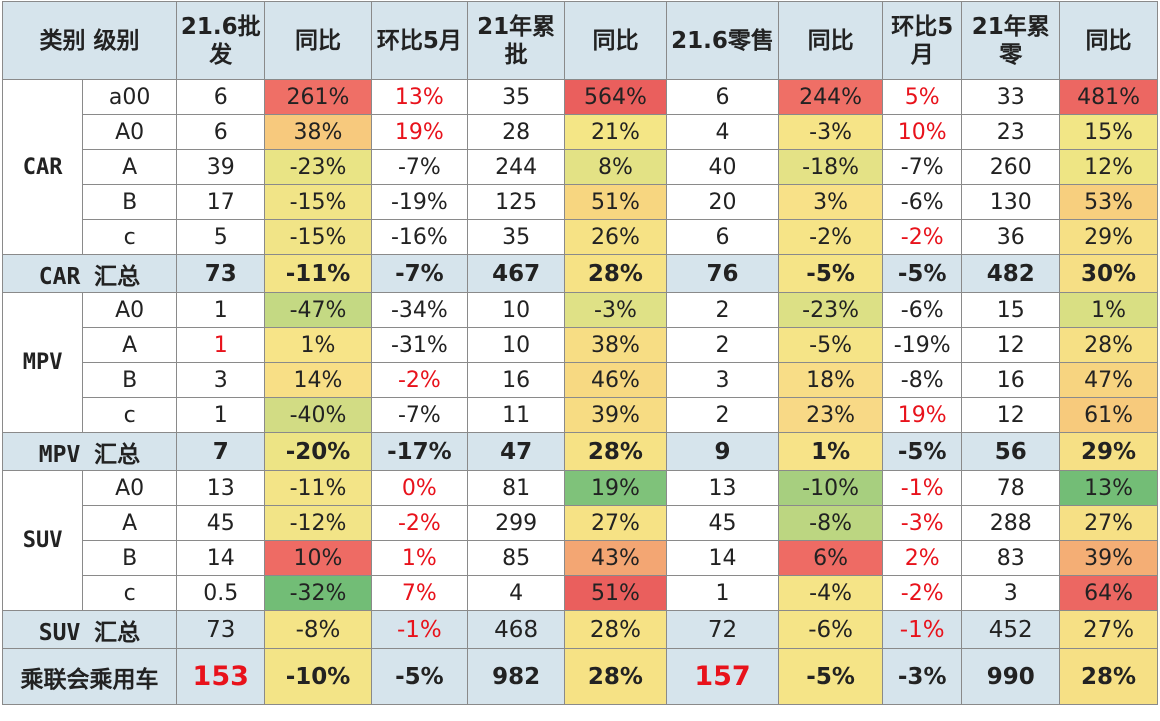  Describe the element at coordinates (1011, 523) in the screenshot. I see `cell-ytd-retail: 288` at that location.